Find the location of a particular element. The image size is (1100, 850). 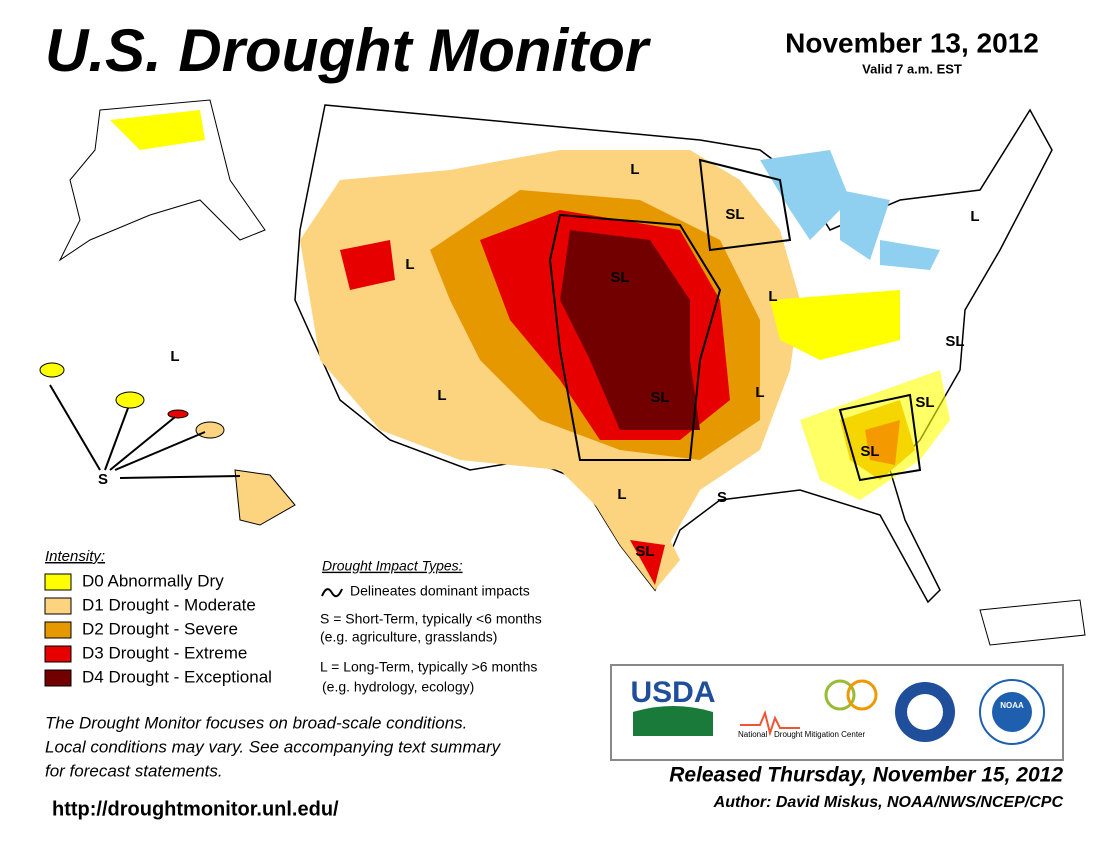

impact-line-icon is located at coordinates (332, 593).